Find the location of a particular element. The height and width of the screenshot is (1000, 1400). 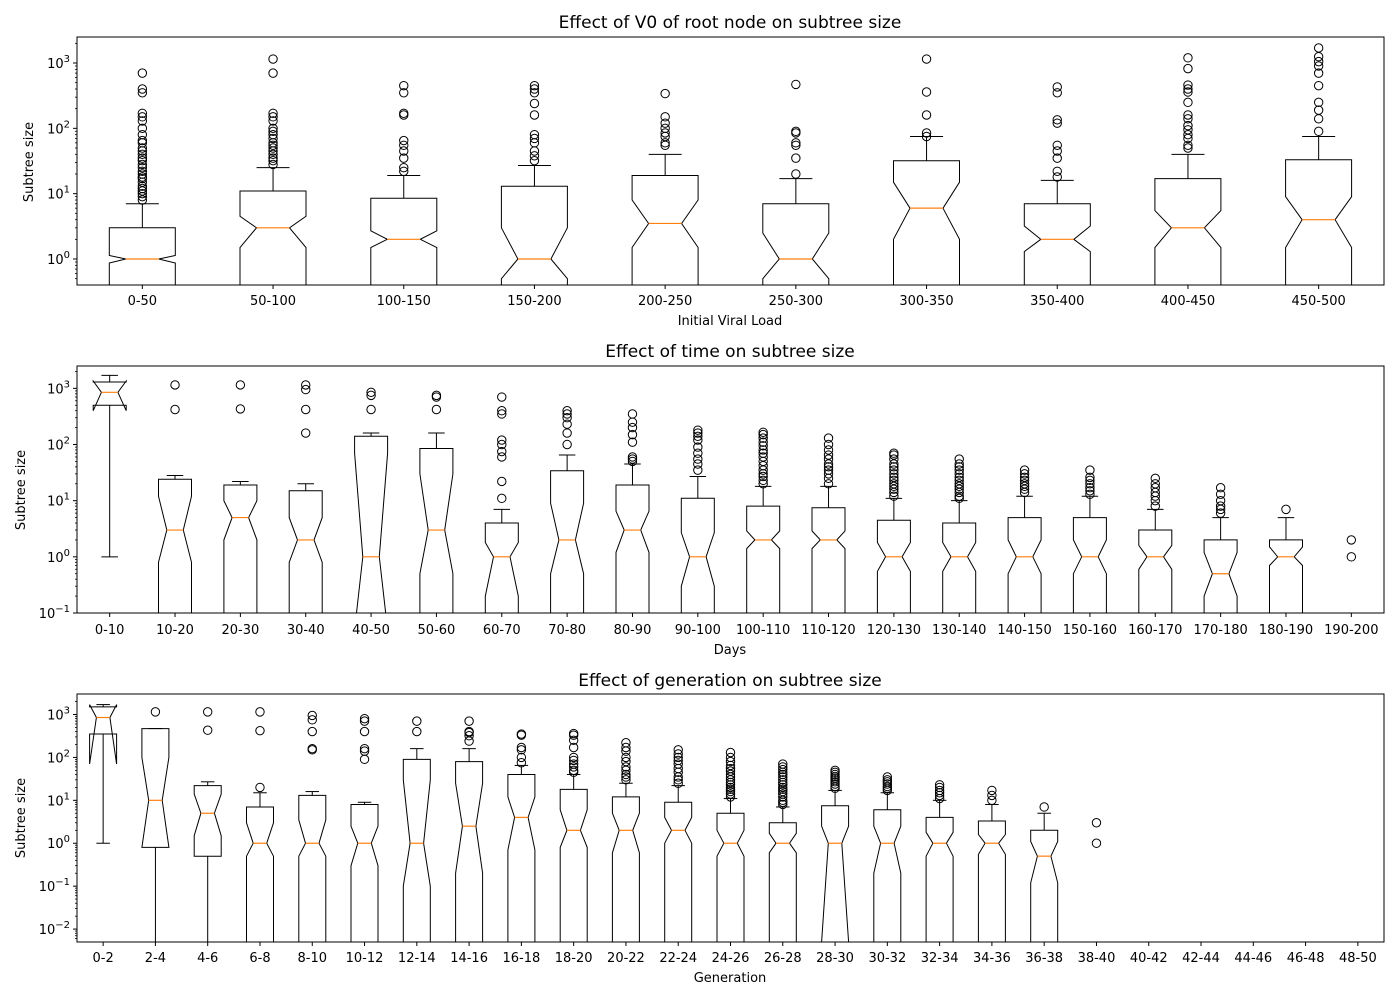

x-tick-label: 130-140 is located at coordinates (959, 630).